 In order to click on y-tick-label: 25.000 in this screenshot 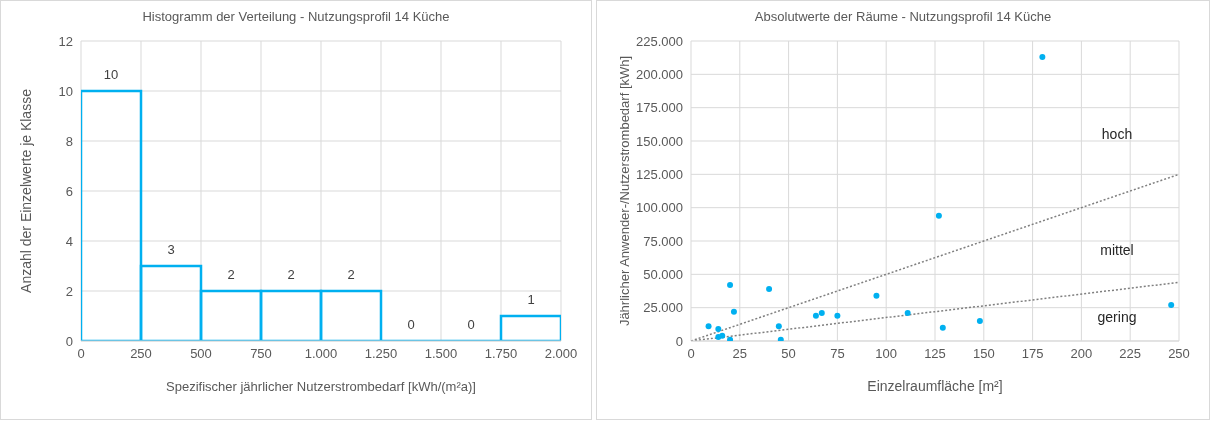, I will do `click(663, 308)`.